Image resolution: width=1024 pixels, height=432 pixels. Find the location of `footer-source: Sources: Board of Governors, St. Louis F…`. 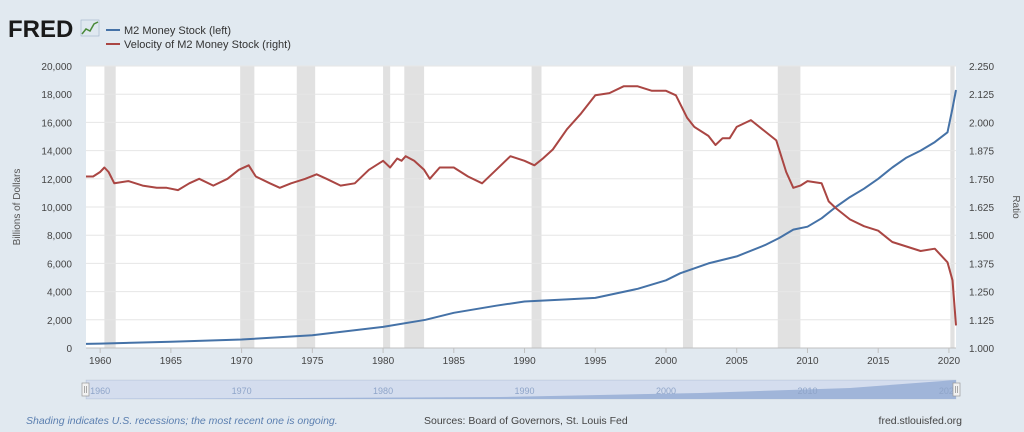

footer-source: Sources: Board of Governors, St. Louis F… is located at coordinates (526, 421).